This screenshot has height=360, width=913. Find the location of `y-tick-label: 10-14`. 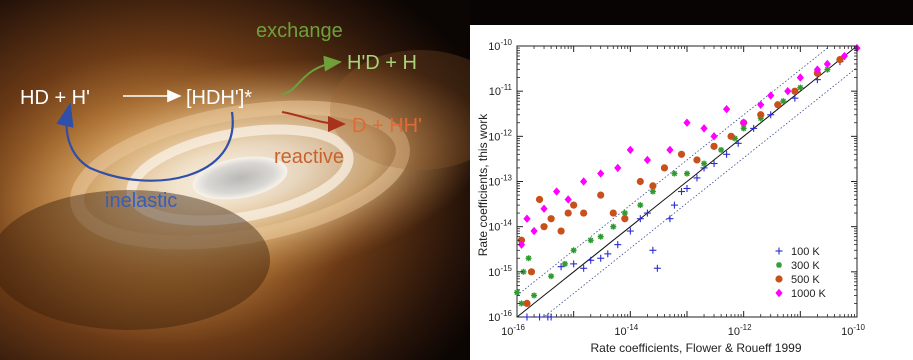

y-tick-label: 10-14 is located at coordinates (500, 226).